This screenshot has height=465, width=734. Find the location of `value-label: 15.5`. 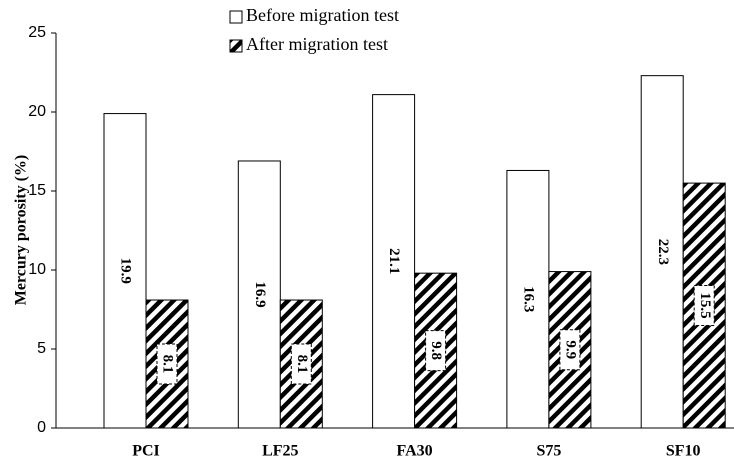

value-label: 15.5 is located at coordinates (705, 305).